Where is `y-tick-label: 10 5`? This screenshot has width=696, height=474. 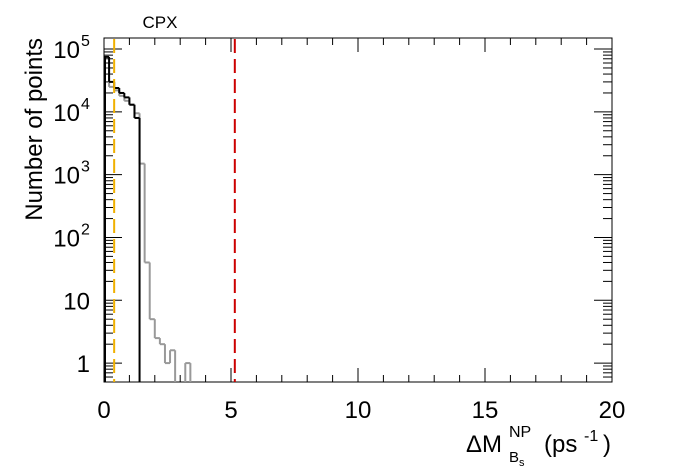 y-tick-label: 10 5 is located at coordinates (71, 48).